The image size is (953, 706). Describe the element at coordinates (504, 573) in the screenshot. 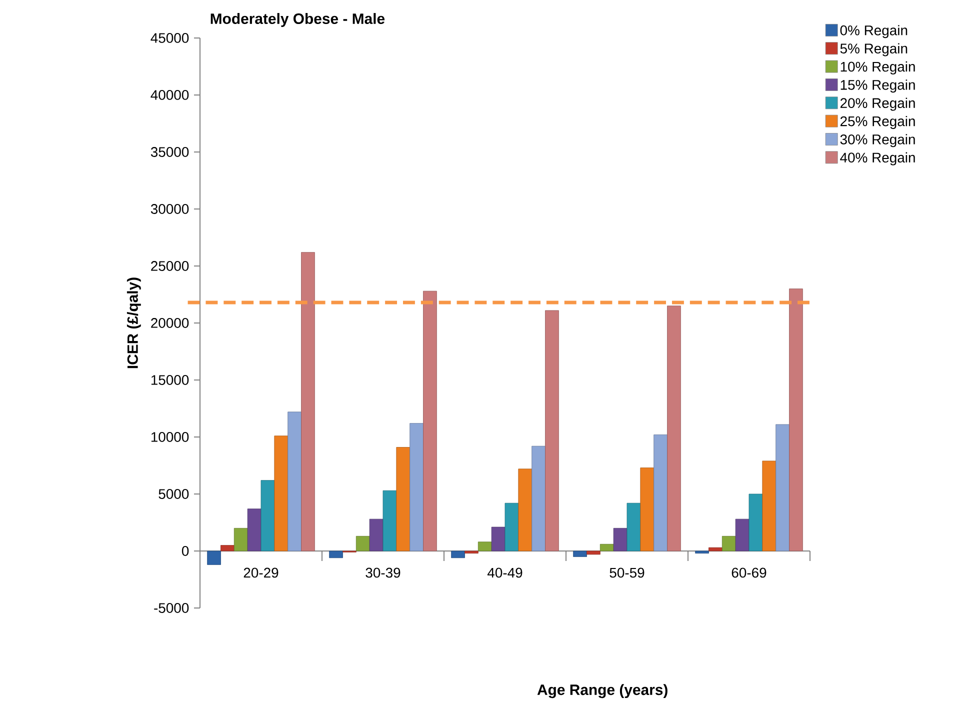

I see `x-tick-label: 40-49` at that location.